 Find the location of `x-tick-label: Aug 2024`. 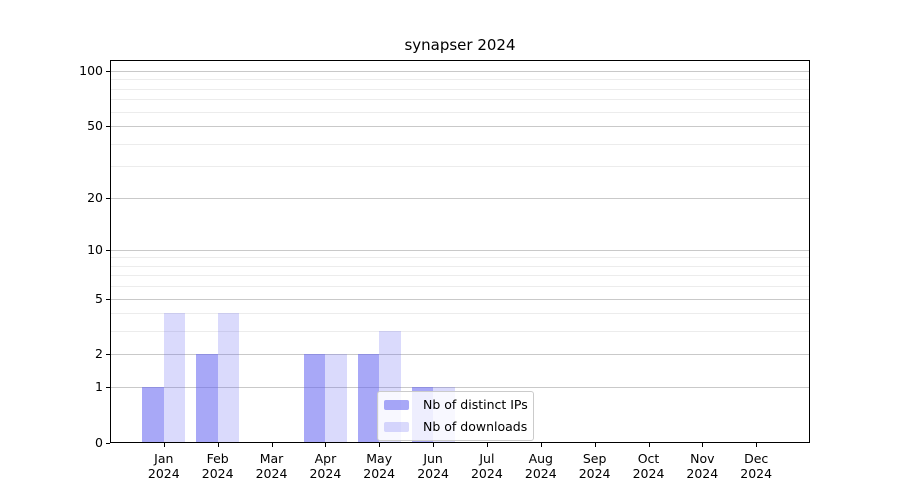

x-tick-label: Aug 2024 is located at coordinates (541, 466).